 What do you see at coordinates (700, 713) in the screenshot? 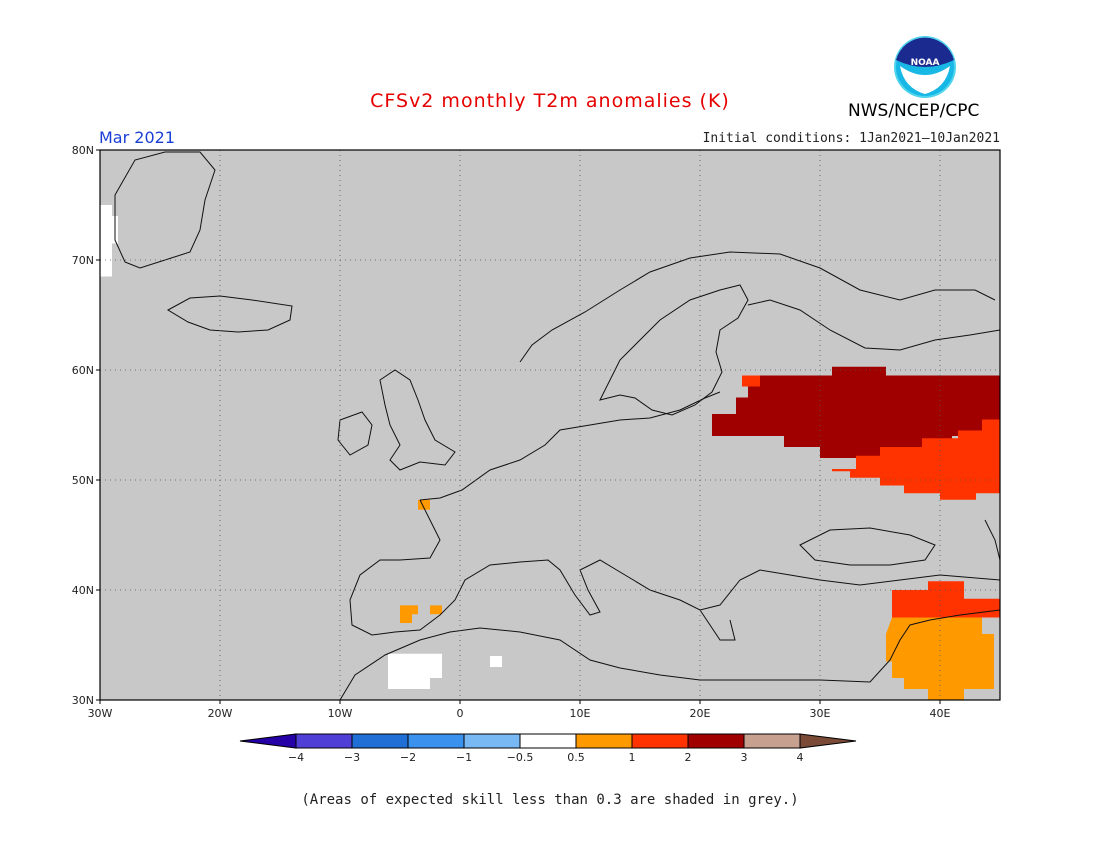
I see `lon-label: 20E` at bounding box center [700, 713].